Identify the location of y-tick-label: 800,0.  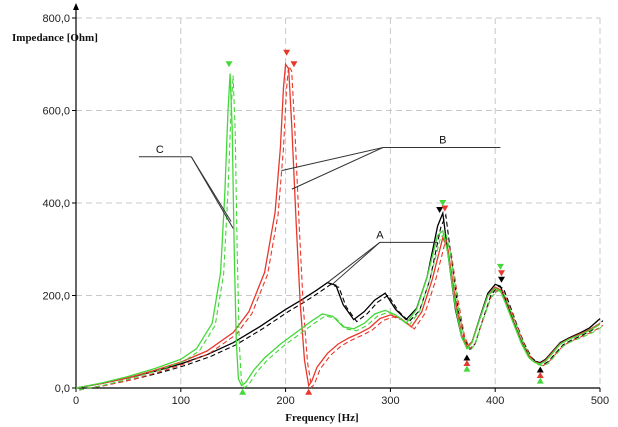
(56, 19).